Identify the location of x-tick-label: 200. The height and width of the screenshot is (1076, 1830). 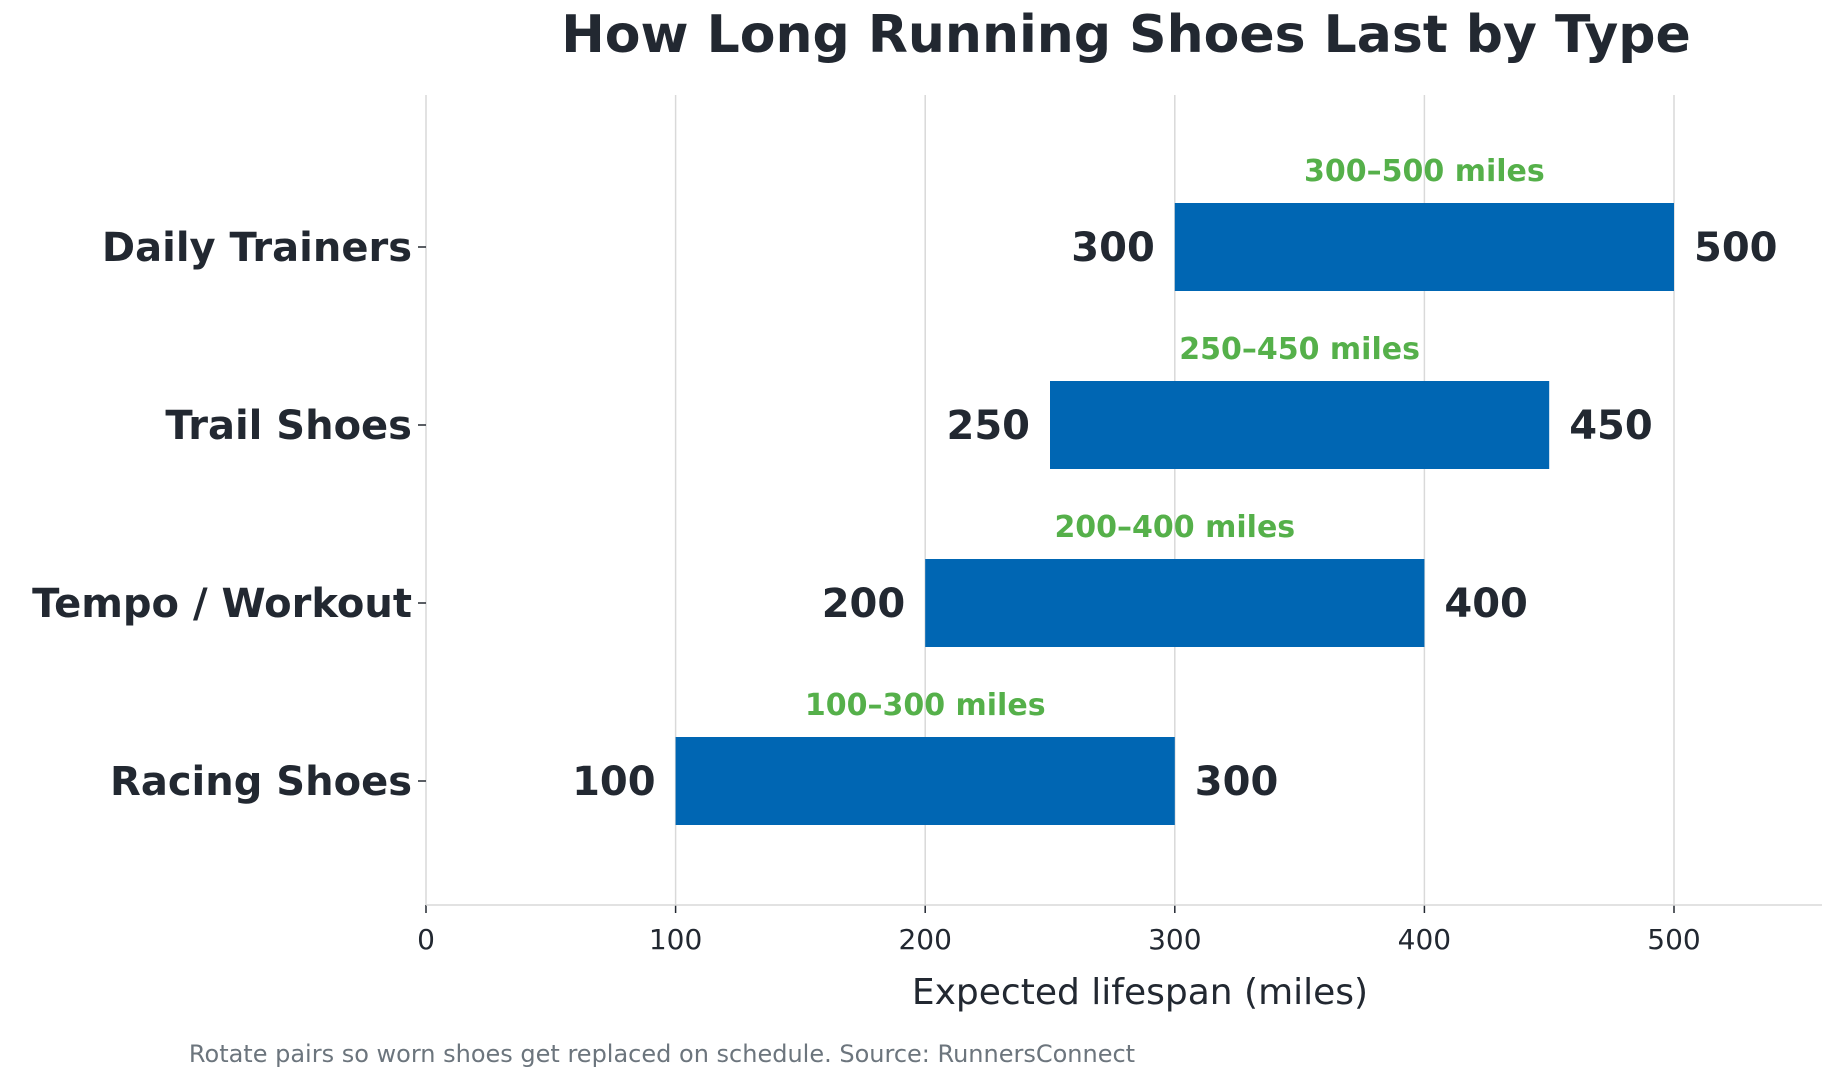
(924, 939).